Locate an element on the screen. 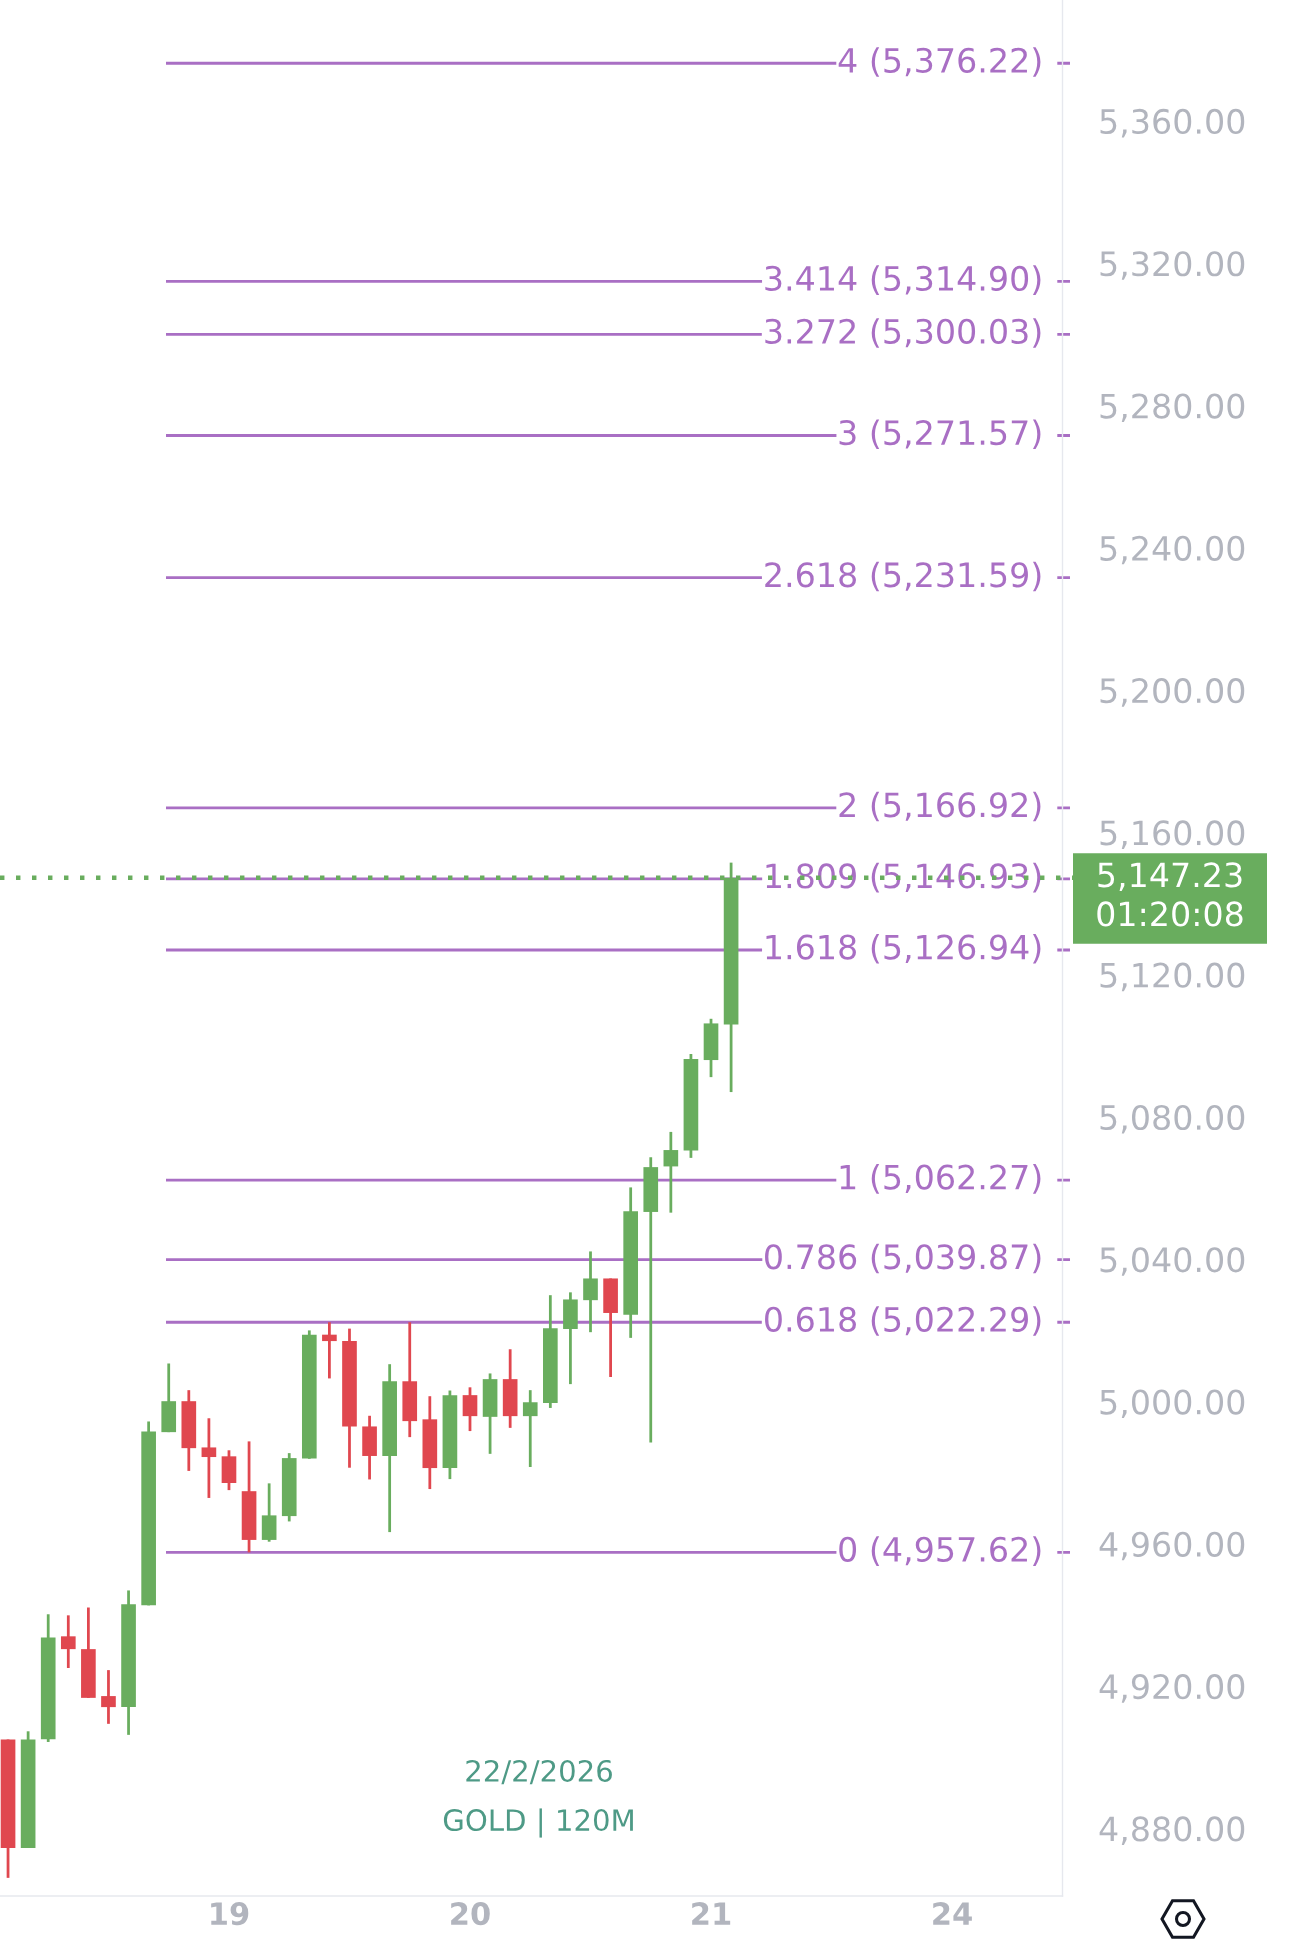 This screenshot has height=1950, width=1290. ref-line-label: 3.272 (5,300.03) is located at coordinates (903, 333).